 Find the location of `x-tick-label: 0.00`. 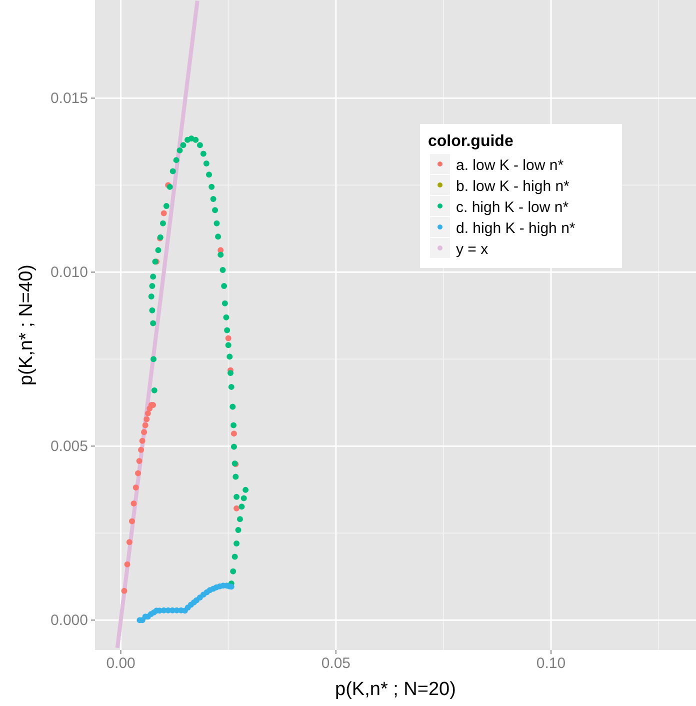

x-tick-label: 0.00 is located at coordinates (121, 663).